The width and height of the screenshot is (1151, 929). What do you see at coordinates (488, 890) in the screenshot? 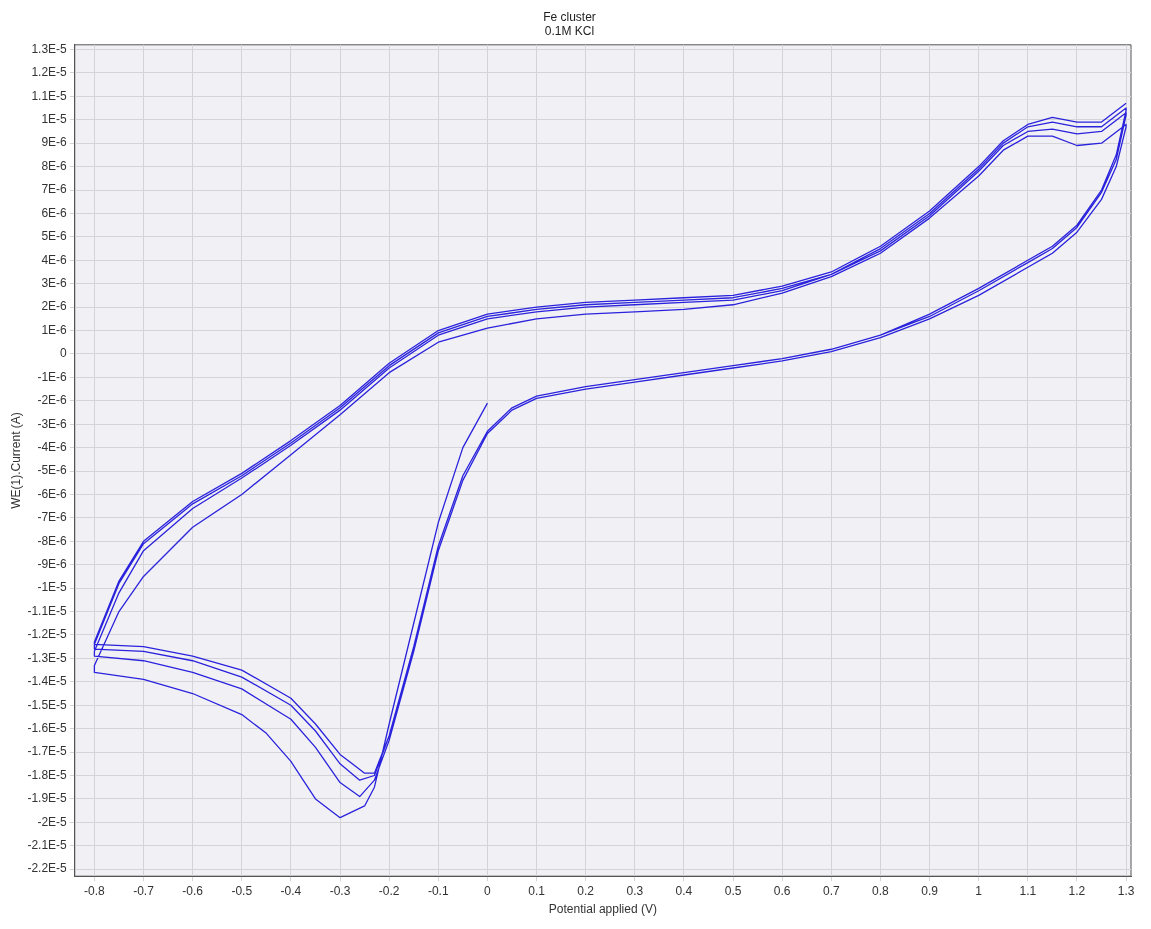
I see `x-tick-label: 0` at bounding box center [488, 890].